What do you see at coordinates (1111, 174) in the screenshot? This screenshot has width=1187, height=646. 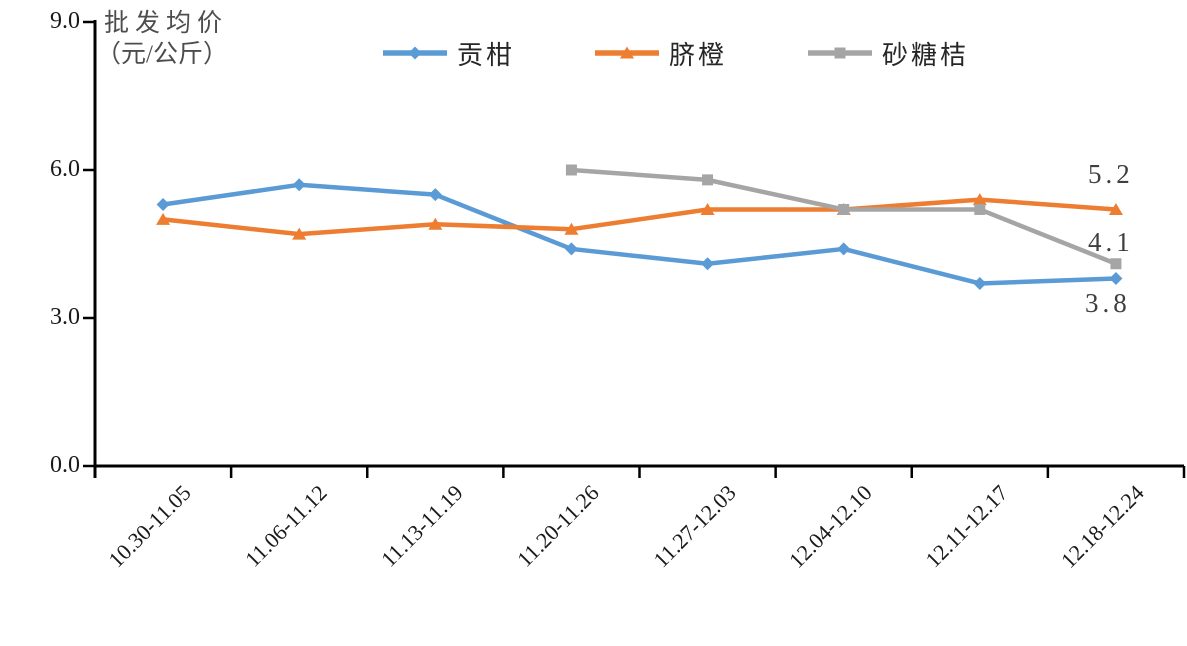 I see `end-value-label-qicheng: 5.2` at bounding box center [1111, 174].